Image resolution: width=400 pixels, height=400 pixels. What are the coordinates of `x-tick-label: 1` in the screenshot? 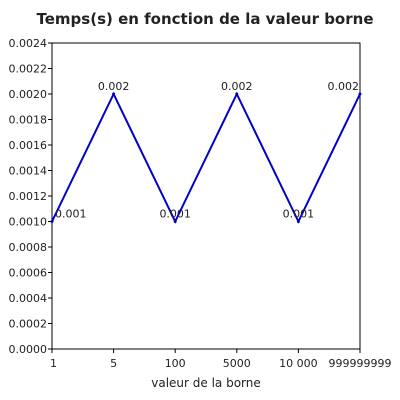 It's located at (53, 363).